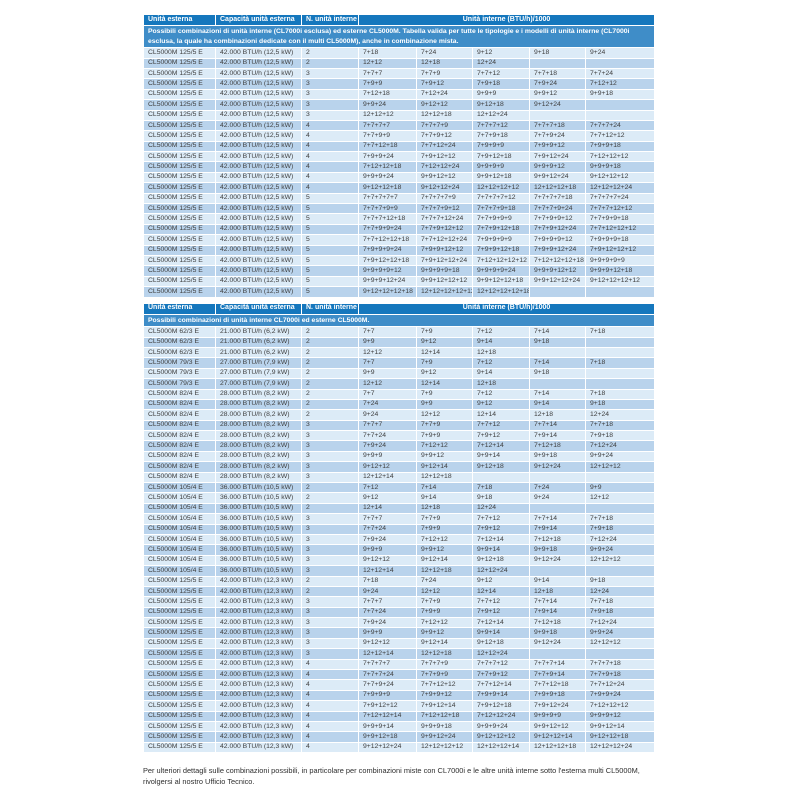  What do you see at coordinates (444, 125) in the screenshot?
I see `combo-cell: 7+7+7+9` at bounding box center [444, 125].